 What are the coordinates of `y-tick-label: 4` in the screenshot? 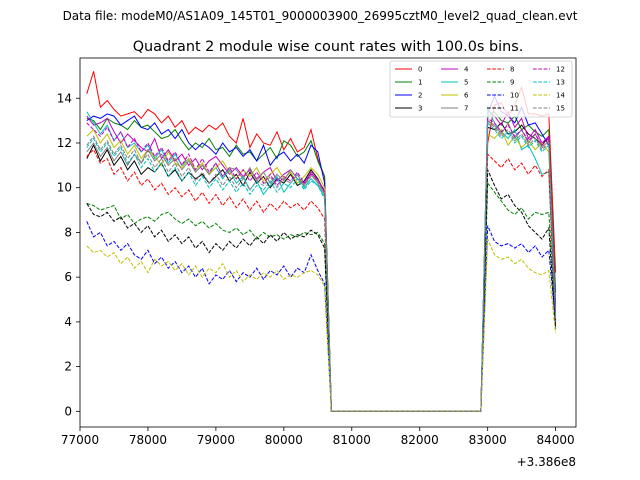 It's located at (68, 322).